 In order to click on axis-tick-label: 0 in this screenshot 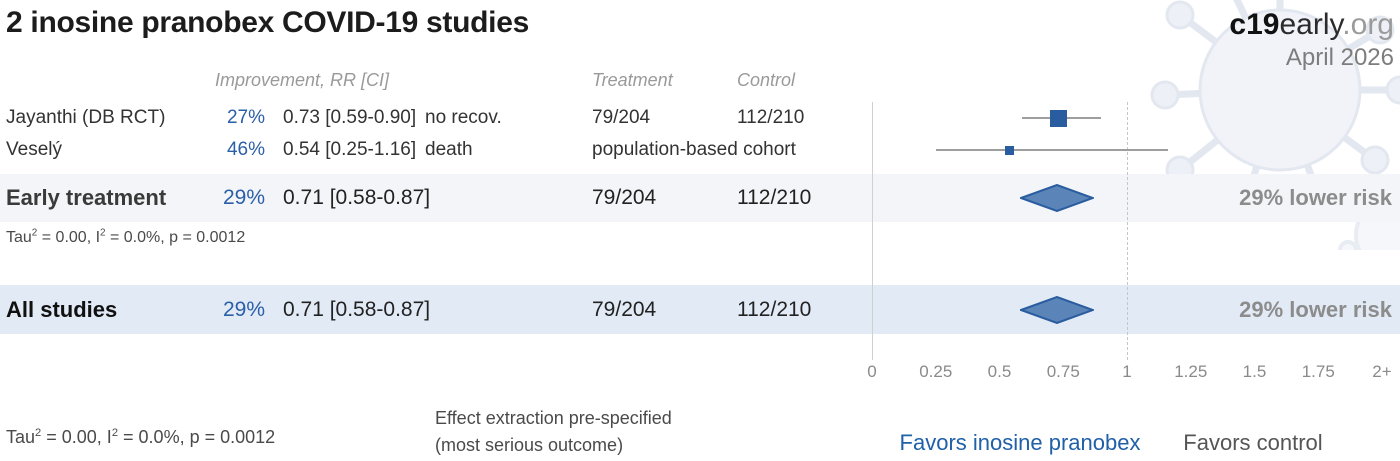, I will do `click(872, 371)`.